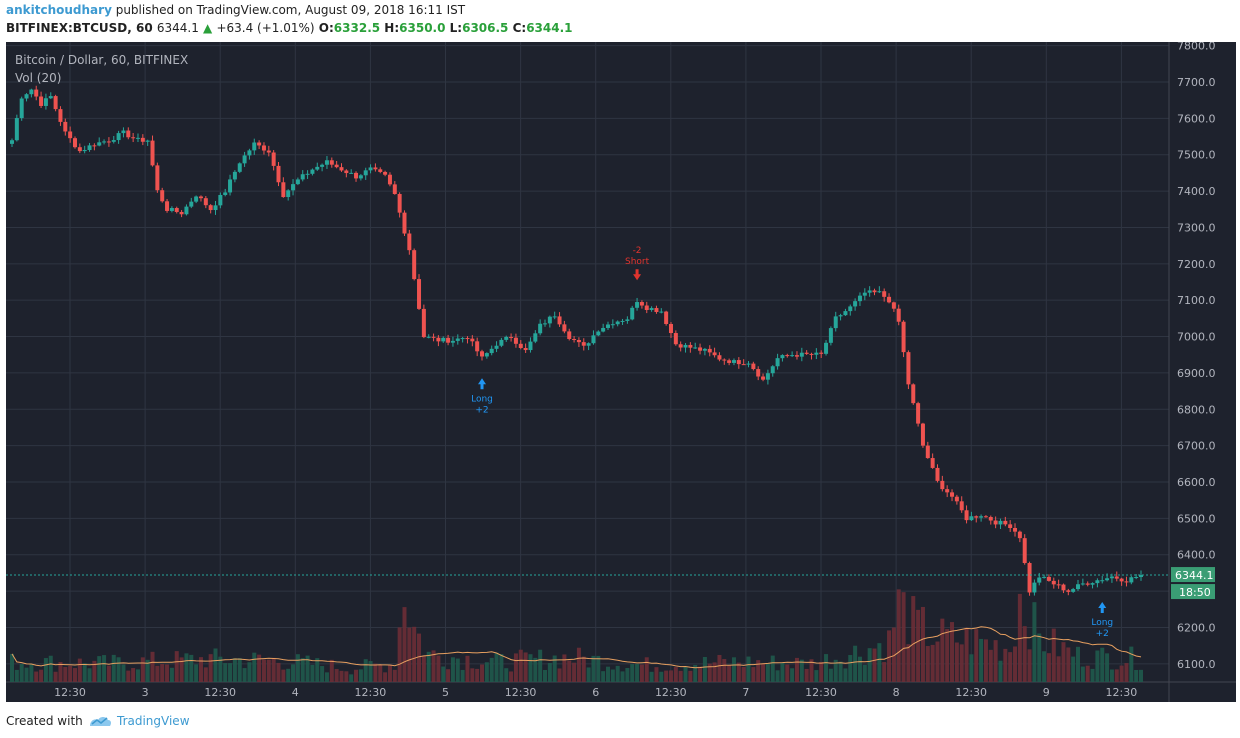  I want to click on author-link: ankitchoudhary, so click(59, 10).